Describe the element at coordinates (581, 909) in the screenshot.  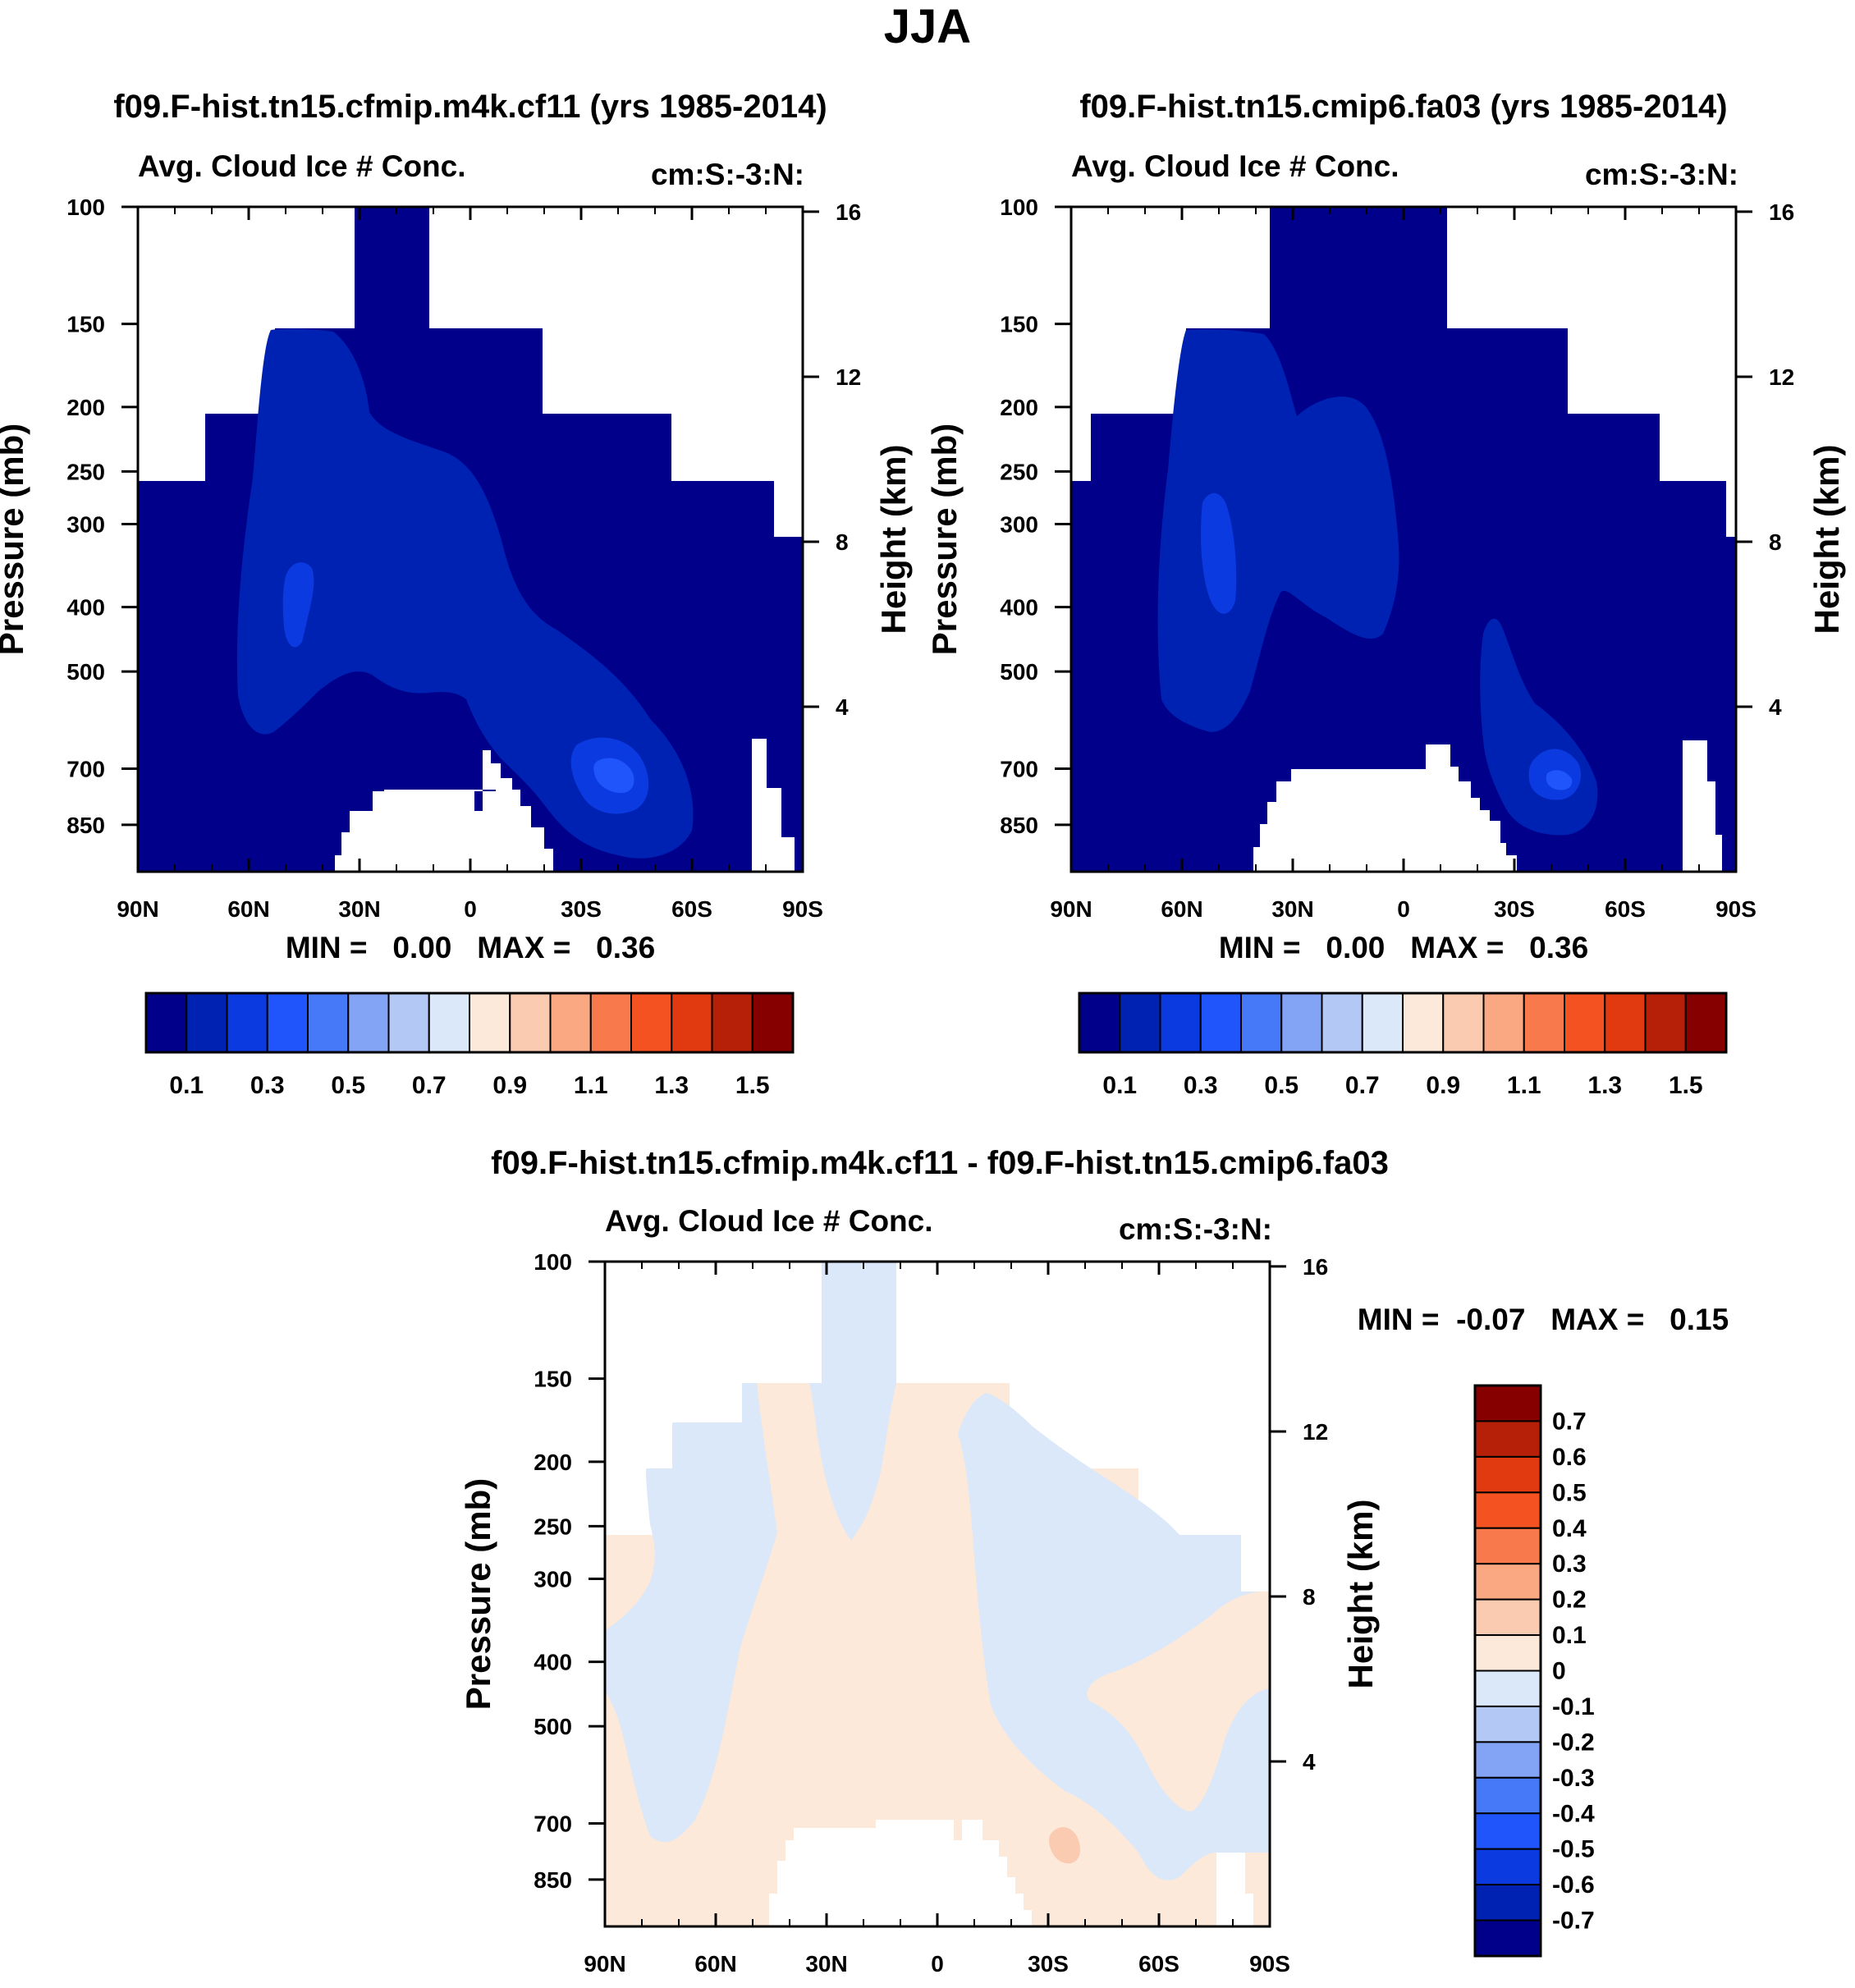
I see `x-tick-label: 30S` at that location.